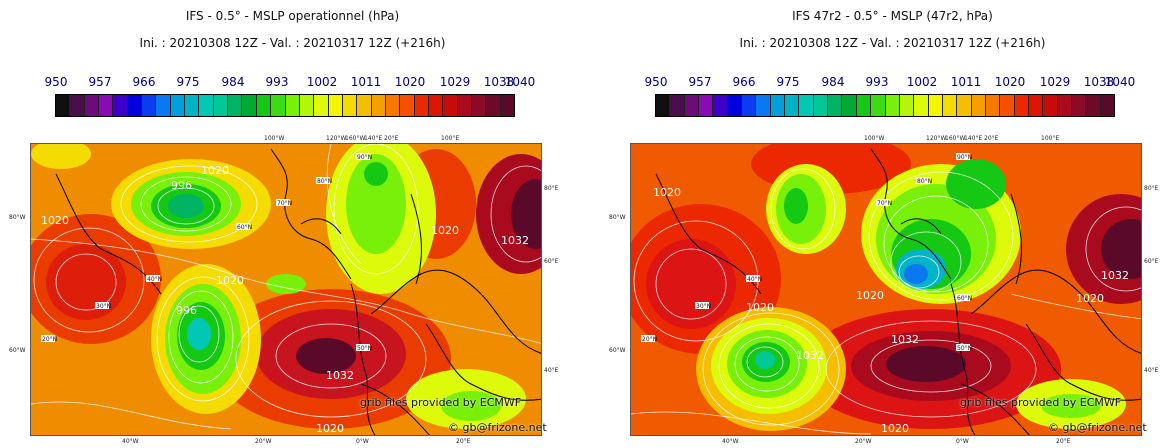 The height and width of the screenshot is (448, 1170). What do you see at coordinates (863, 441) in the screenshot?
I see `tick-label: 20°W` at bounding box center [863, 441].